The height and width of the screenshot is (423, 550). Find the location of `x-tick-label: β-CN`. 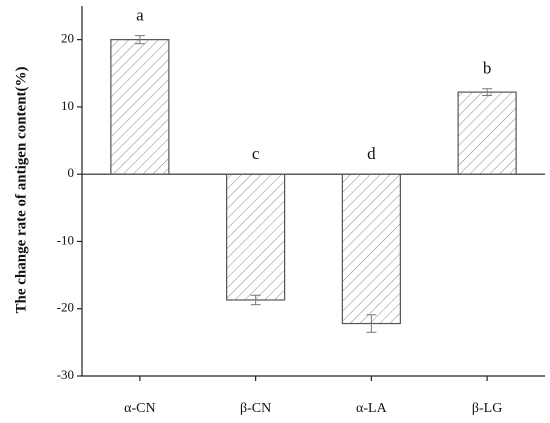

x-tick-label: β-CN is located at coordinates (255, 408).